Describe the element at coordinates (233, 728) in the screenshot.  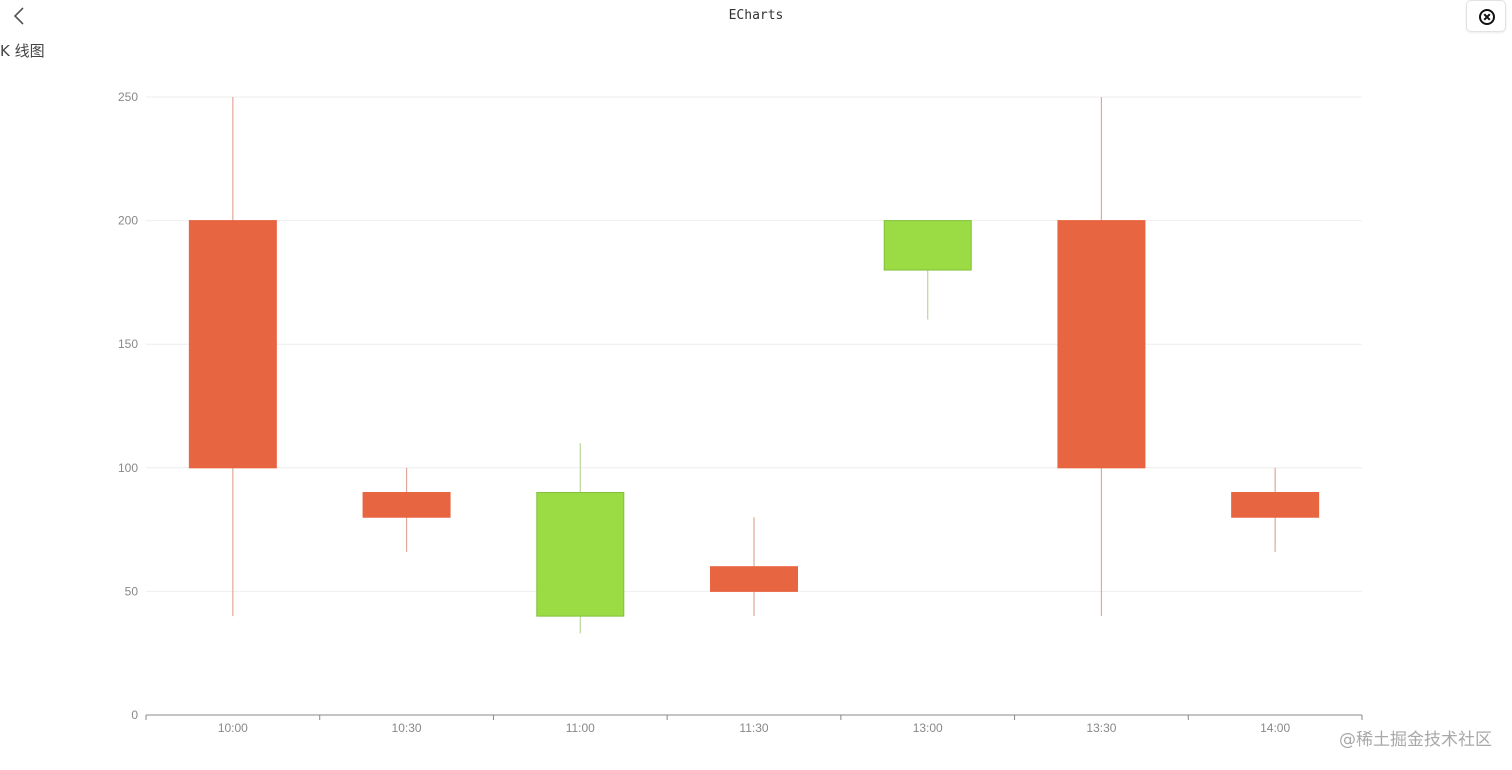
I see `x-tick-label: 10:00` at that location.